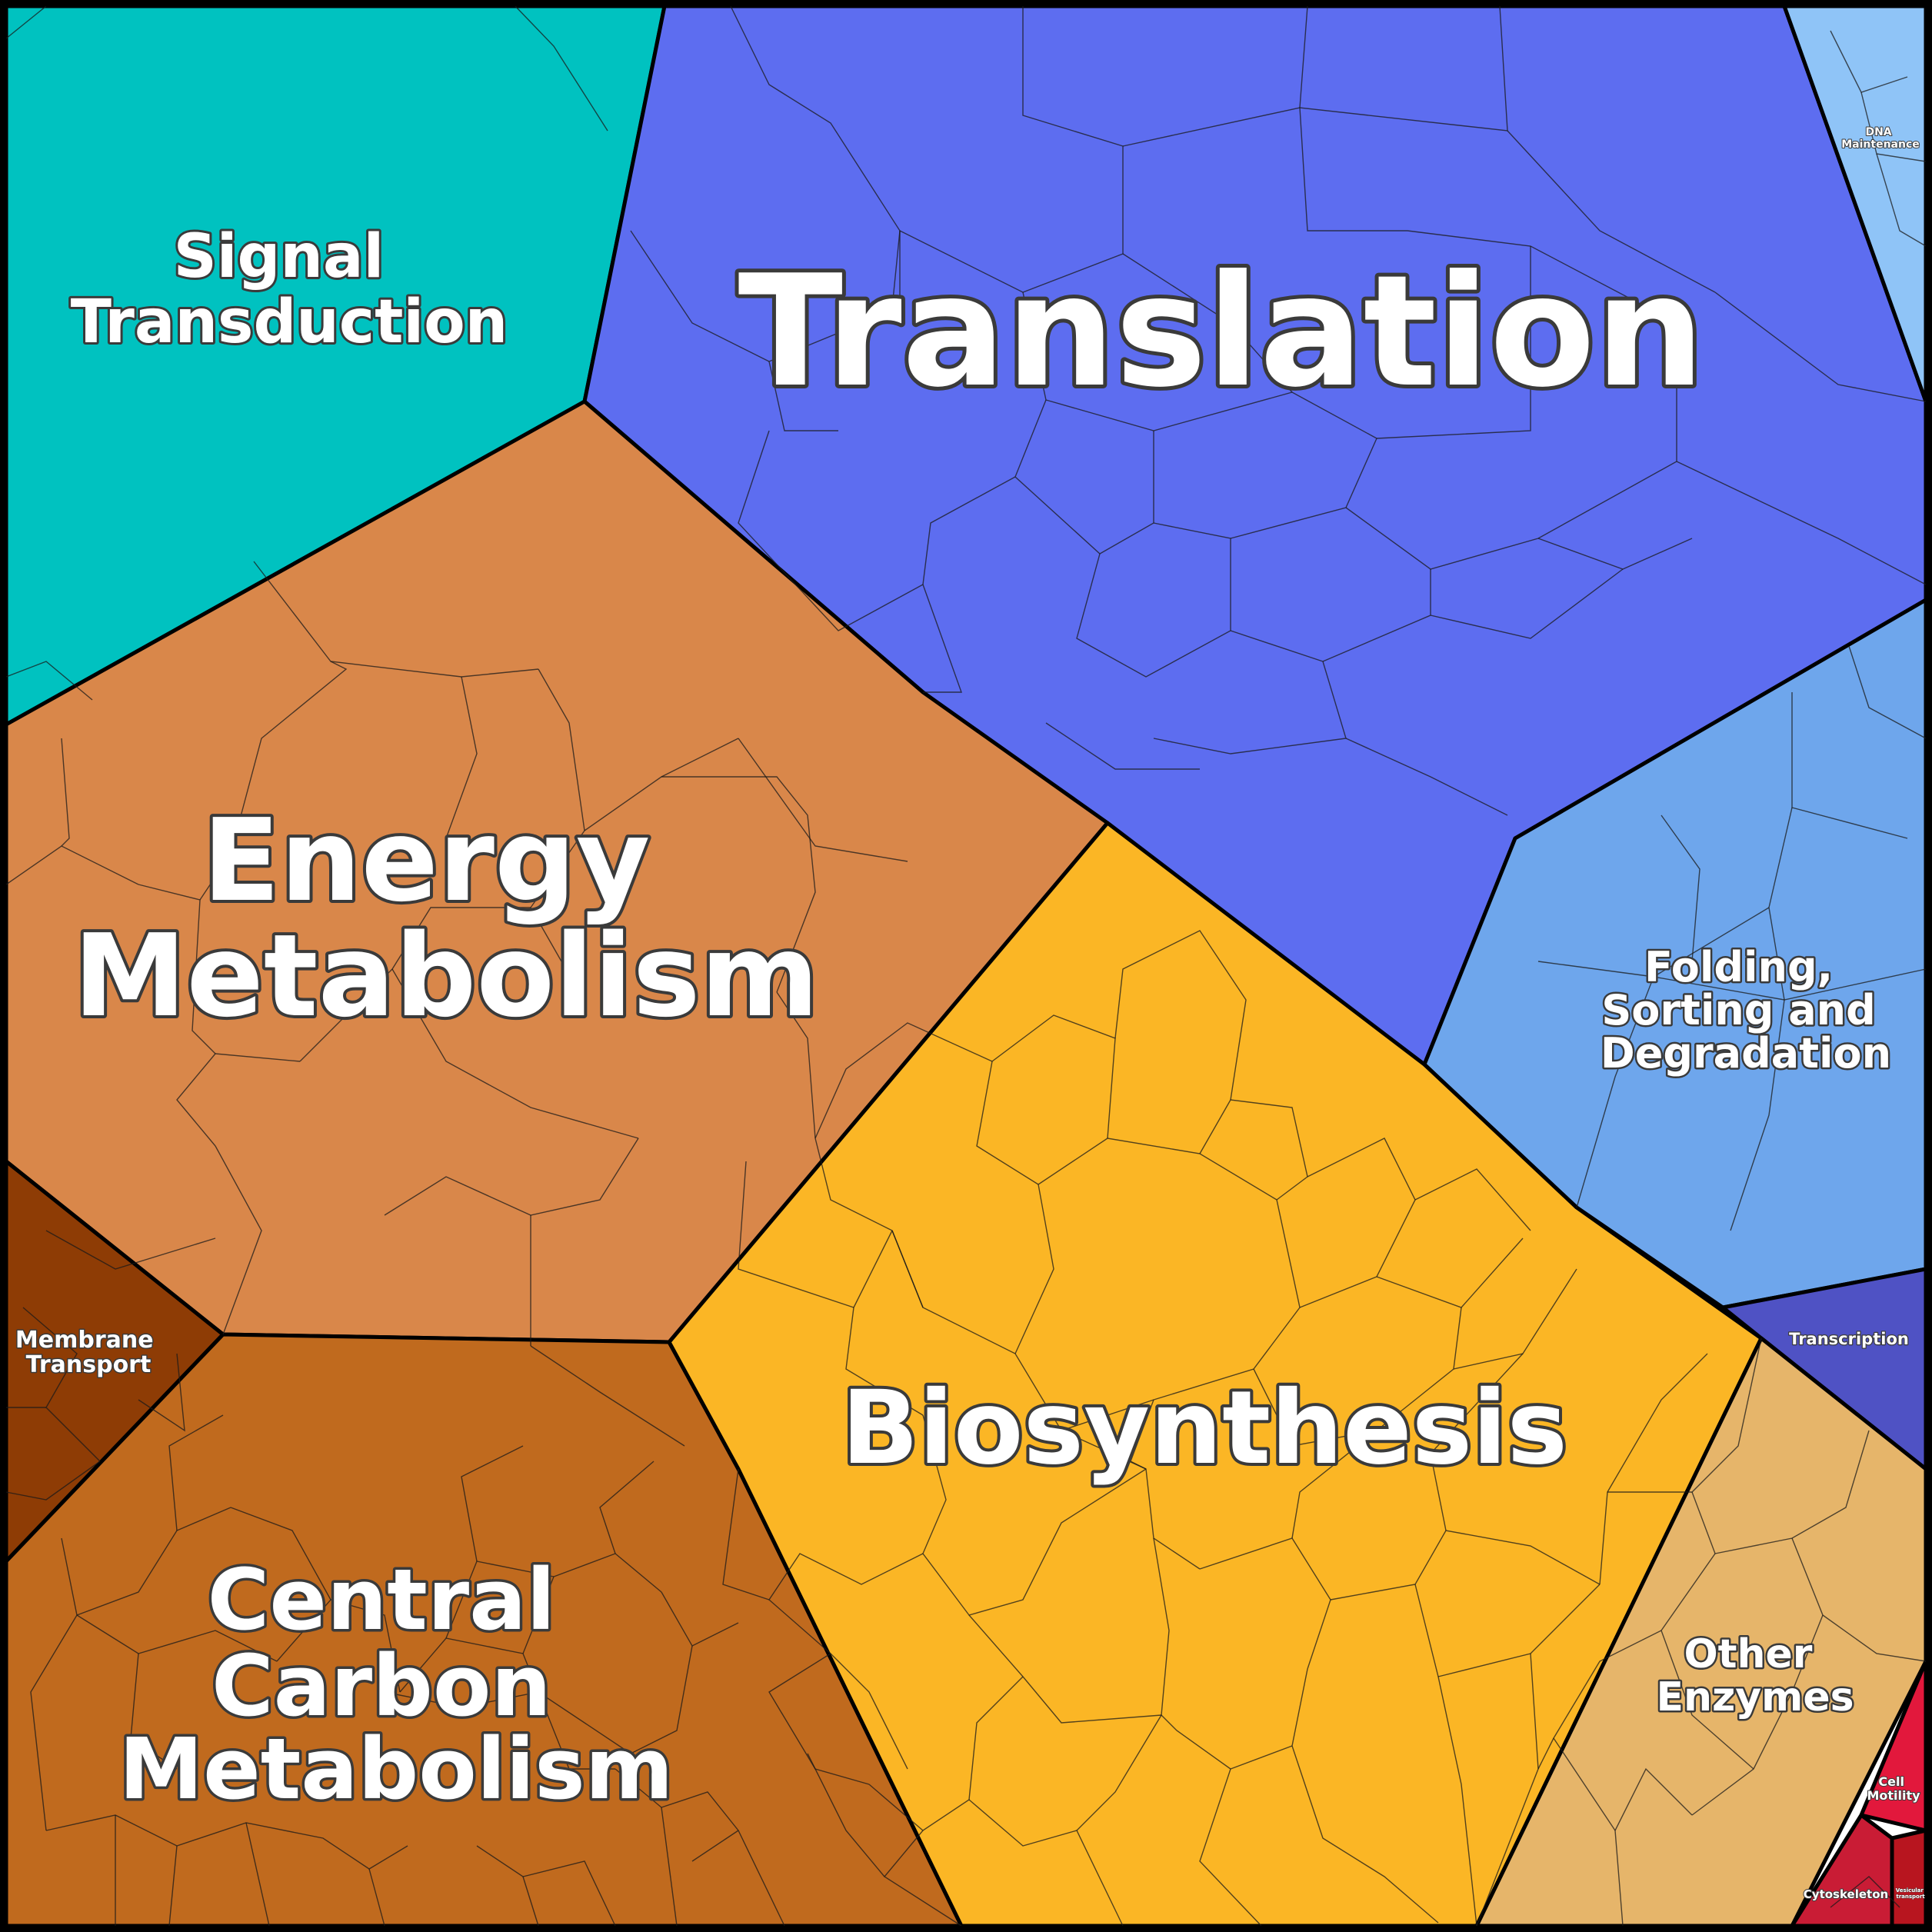 The image size is (1932, 1932). Describe the element at coordinates (446, 918) in the screenshot. I see `label-energy-metabolism: Energy Metabolism` at that location.